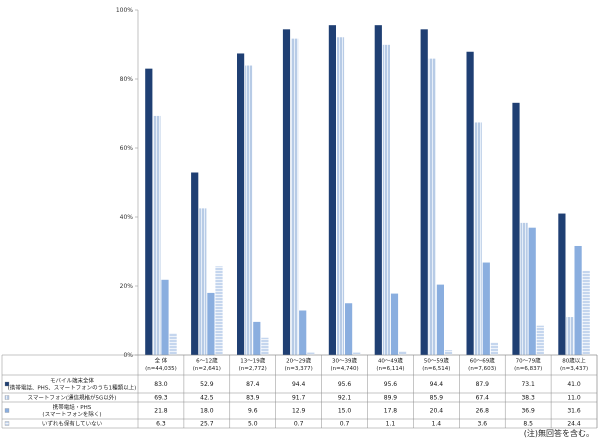 This screenshot has width=600, height=444. What do you see at coordinates (127, 286) in the screenshot?
I see `y-tick-label: 20%` at bounding box center [127, 286].